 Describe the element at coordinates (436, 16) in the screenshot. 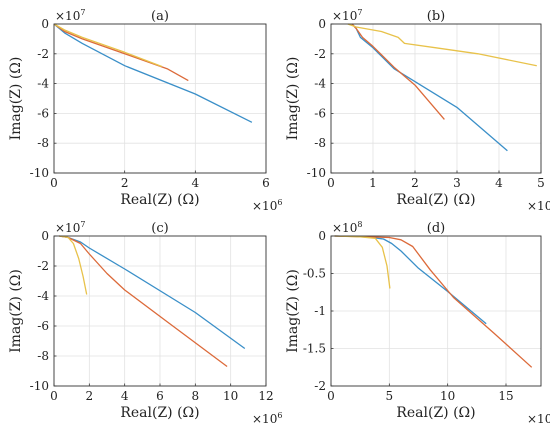

I see `subplot-title: (b)` at that location.